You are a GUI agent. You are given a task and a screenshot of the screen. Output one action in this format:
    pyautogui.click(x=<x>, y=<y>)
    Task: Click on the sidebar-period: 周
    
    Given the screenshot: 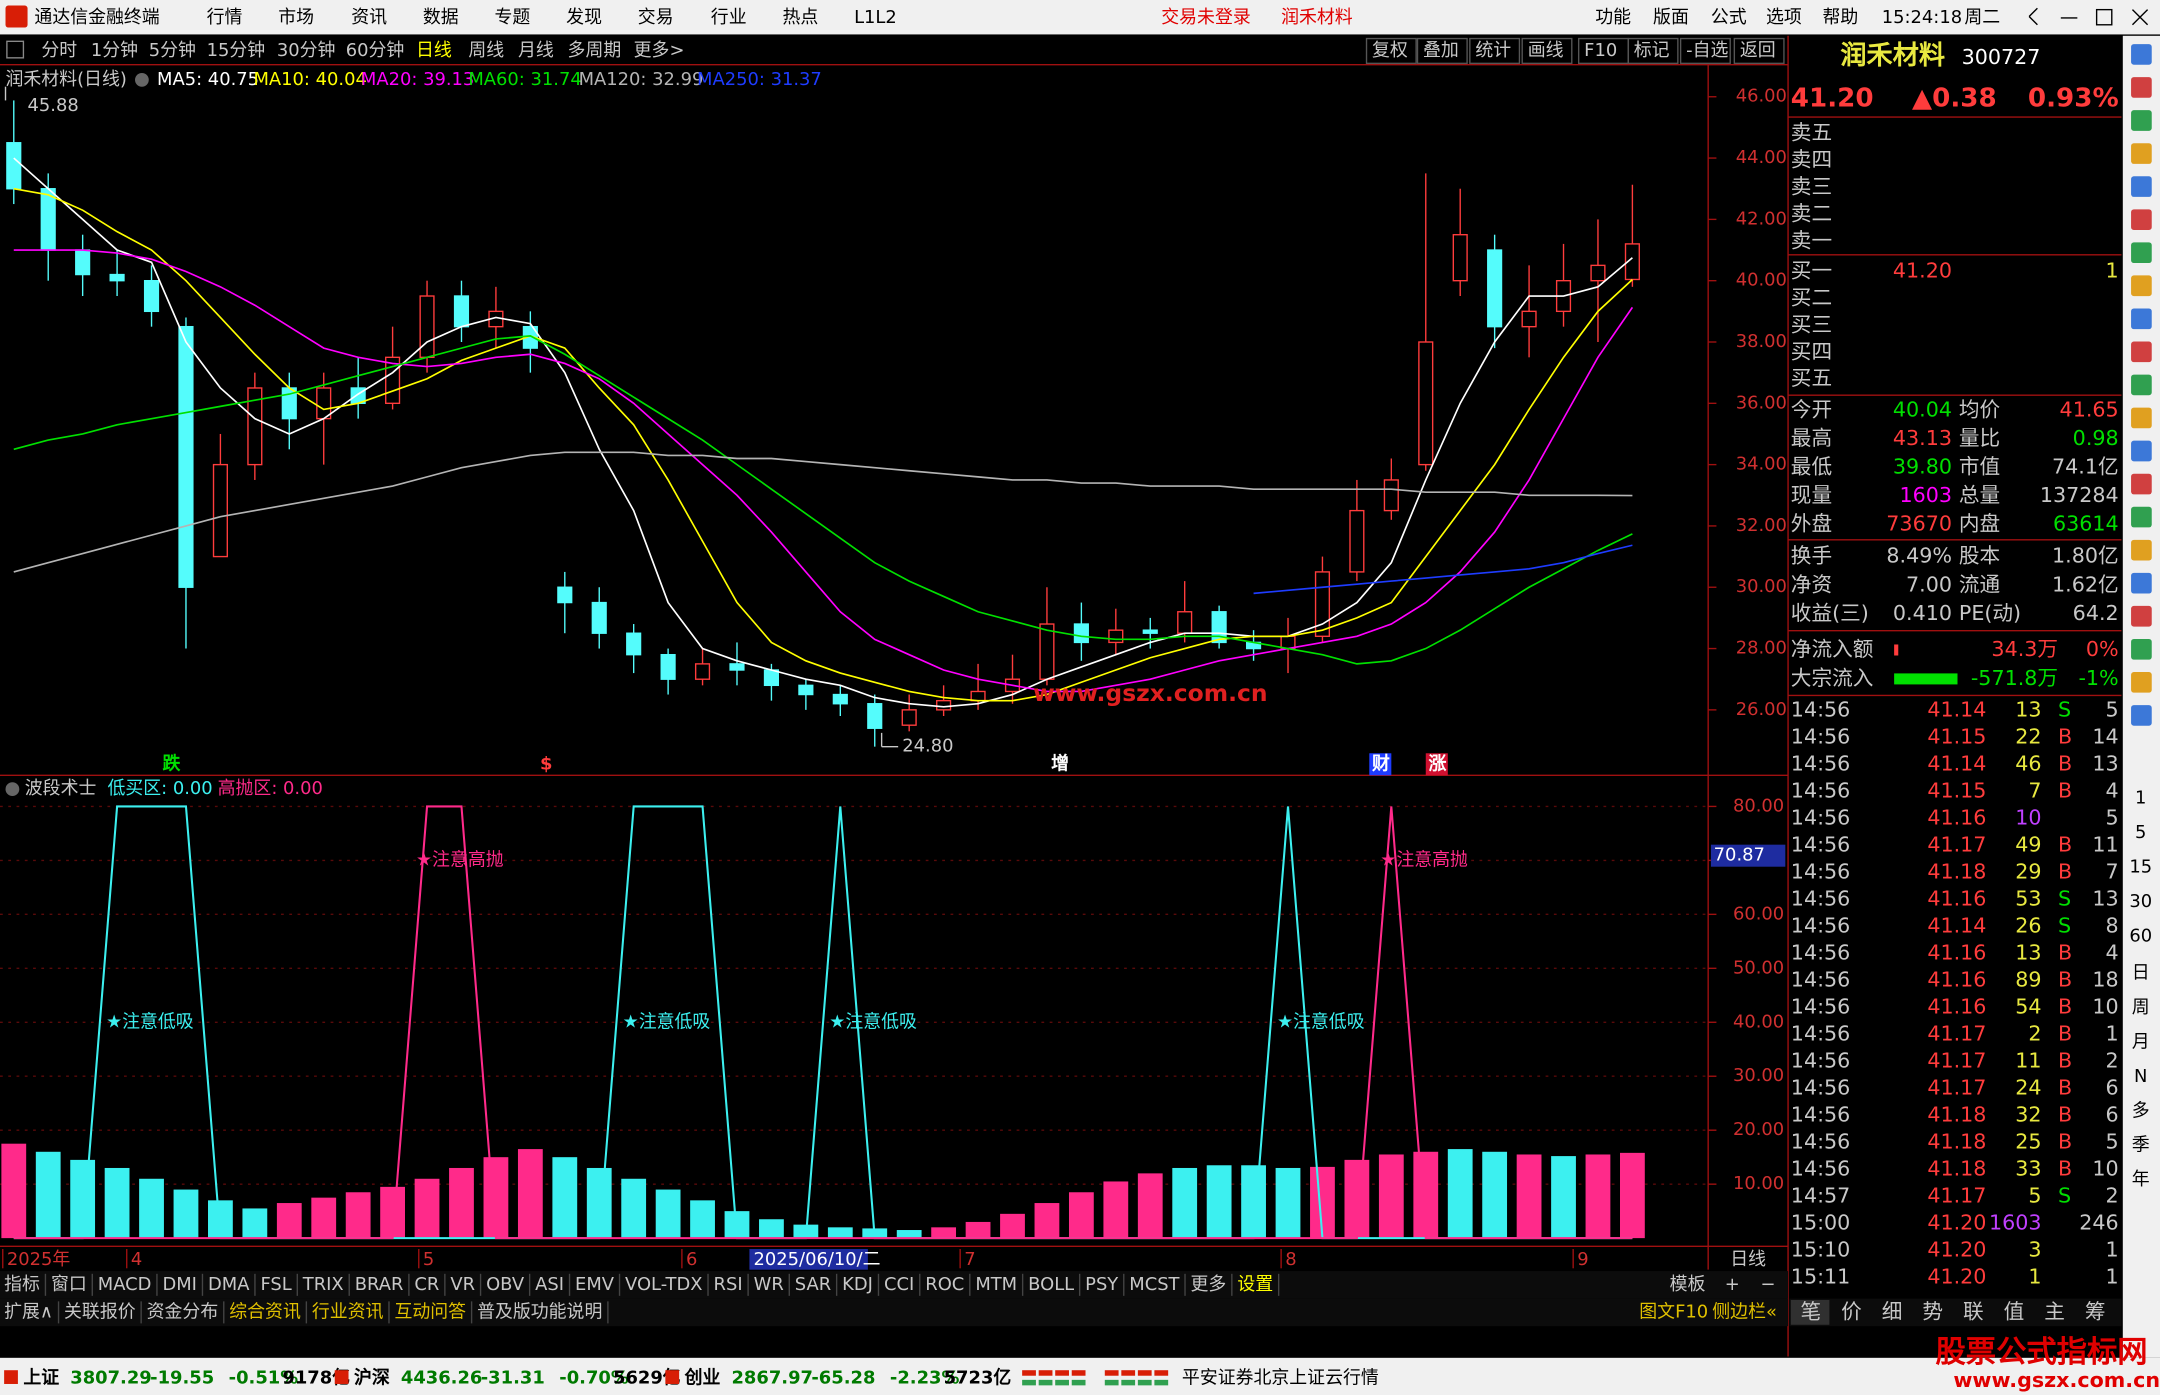 What is the action you would take?
    pyautogui.click(x=2141, y=1007)
    